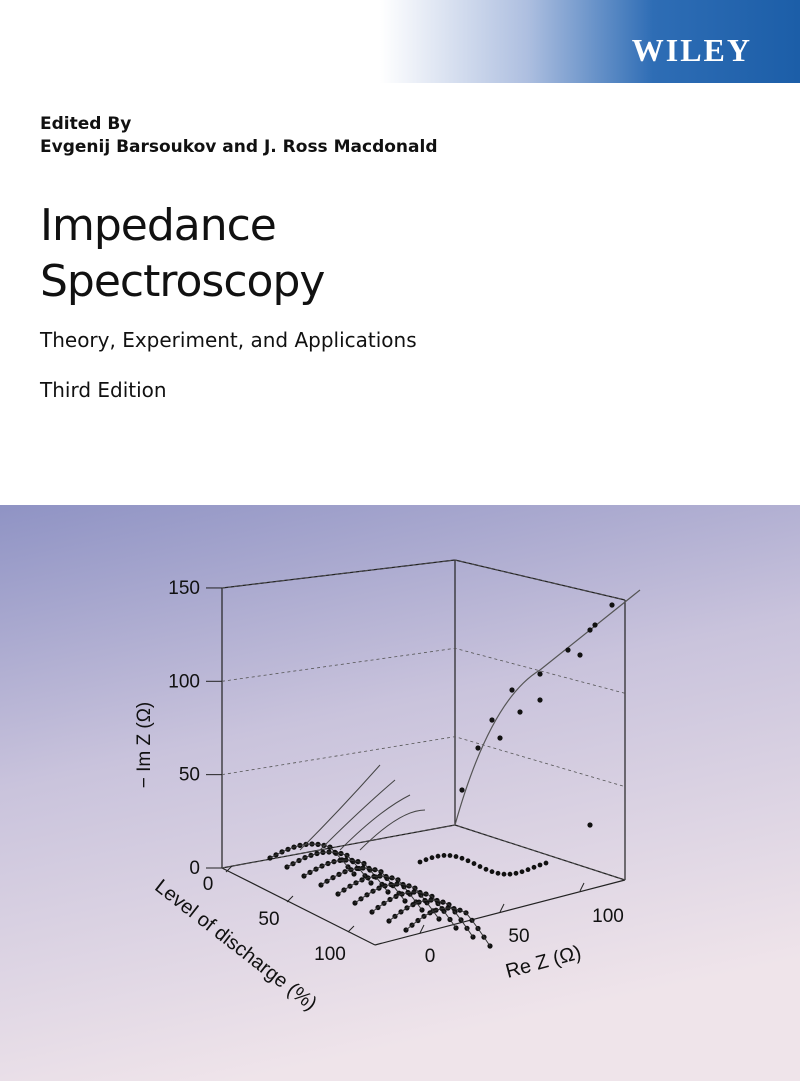  I want to click on y-tick-label: 150, so click(184, 588).